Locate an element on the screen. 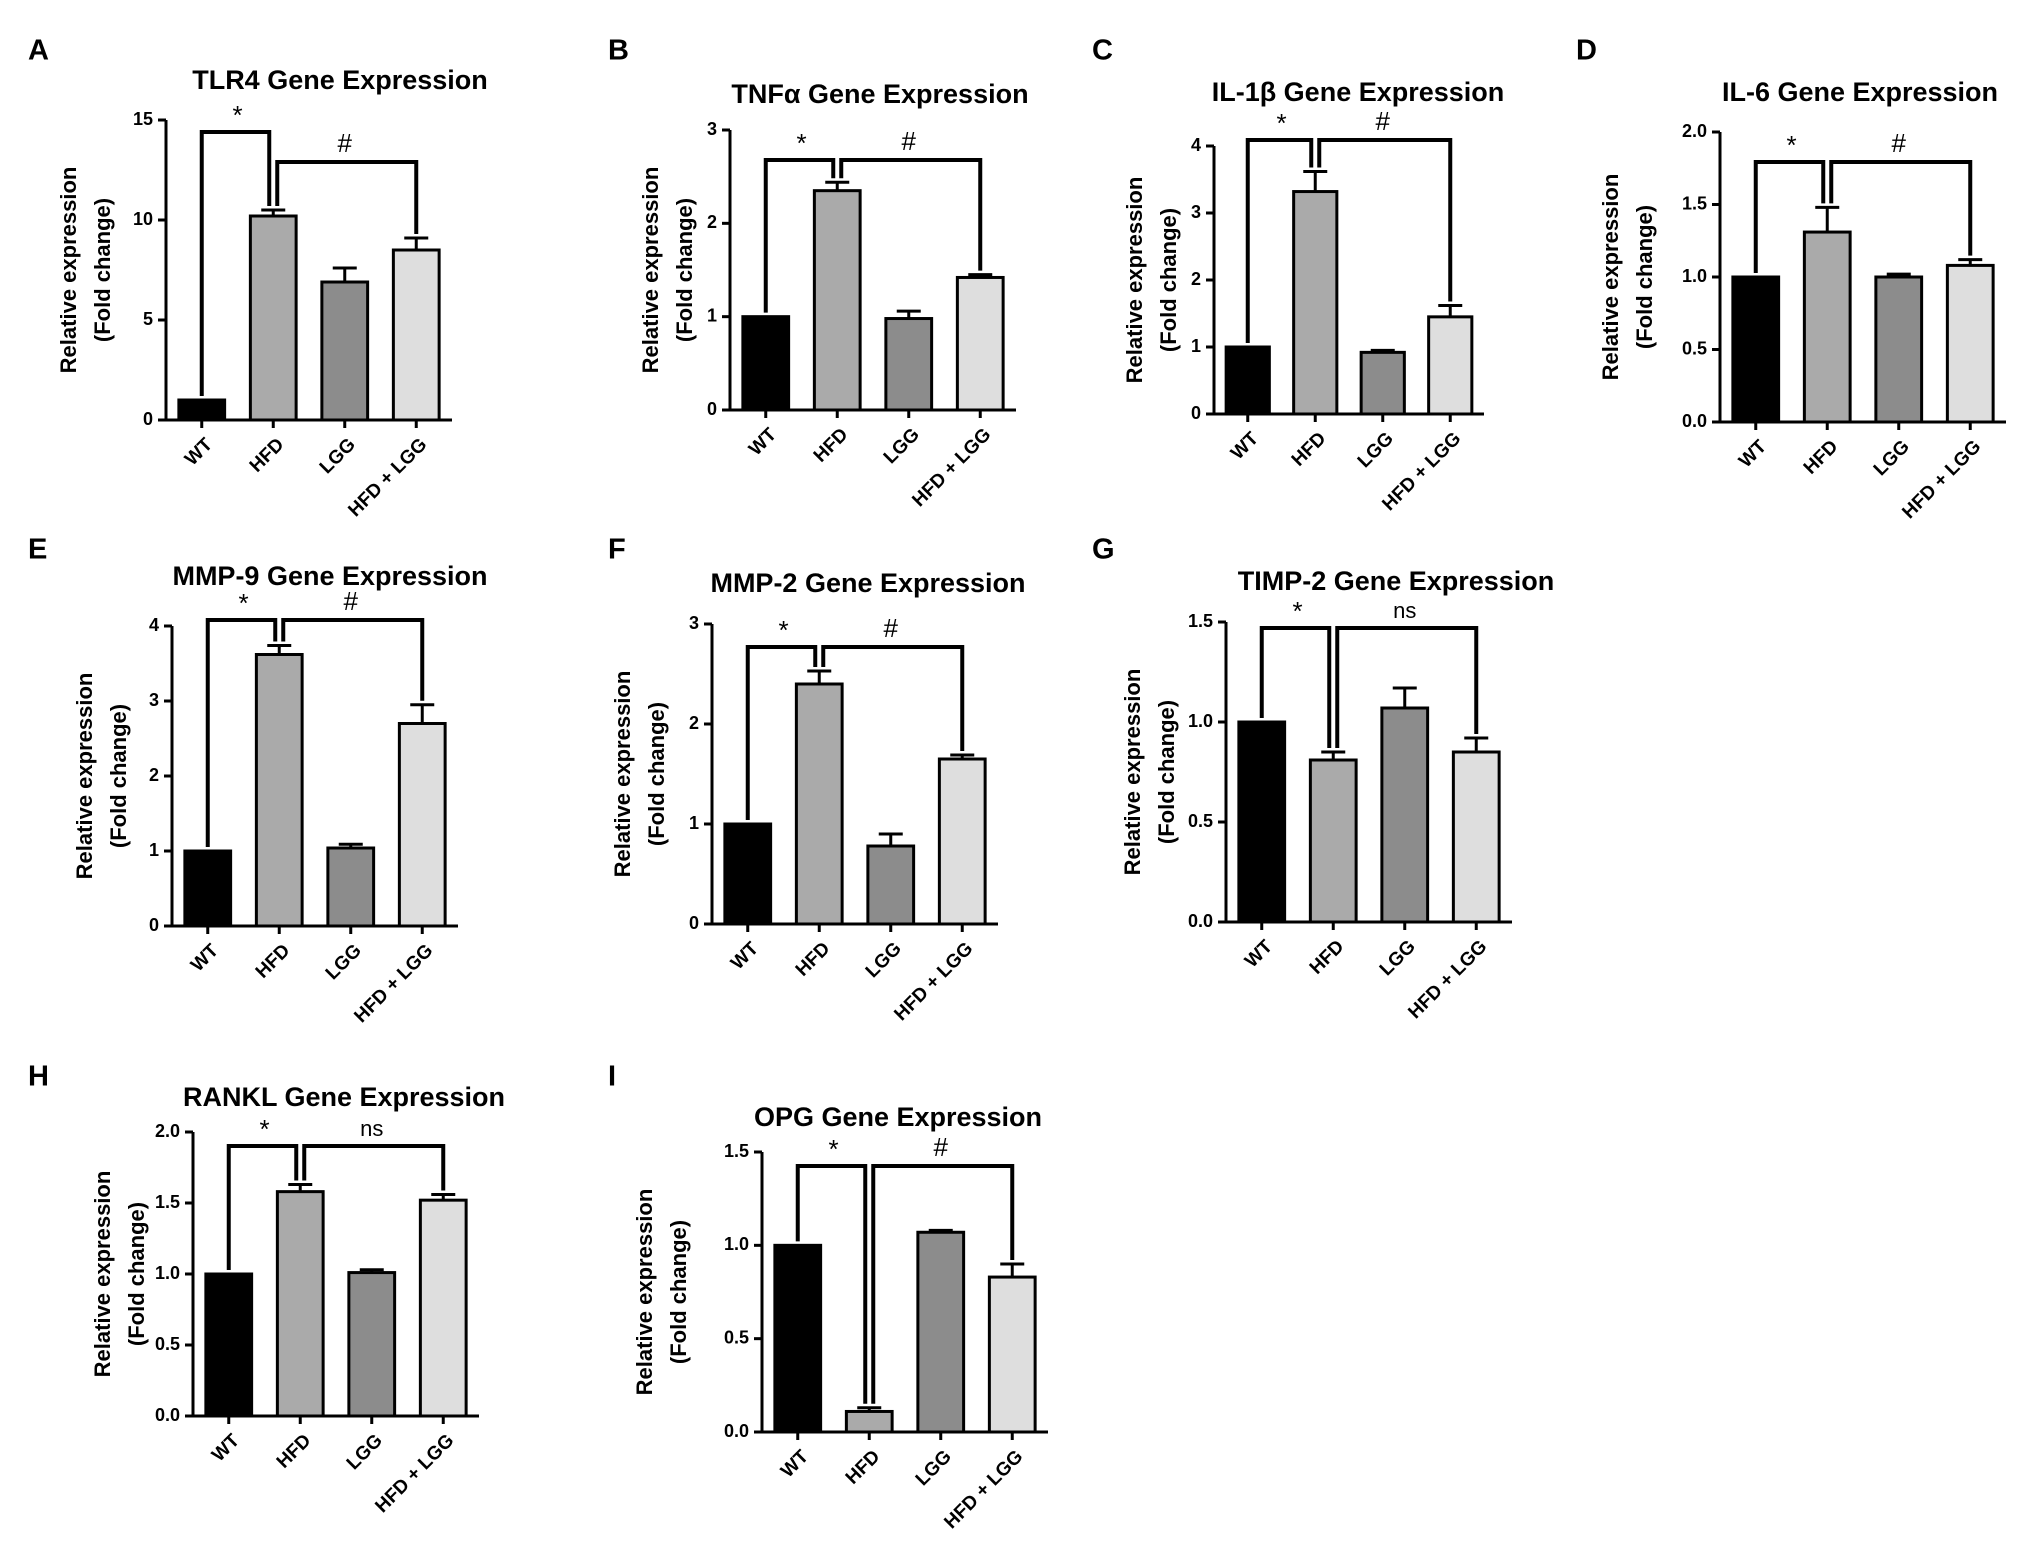 This screenshot has height=1558, width=2033. panel-label: H is located at coordinates (38, 1077).